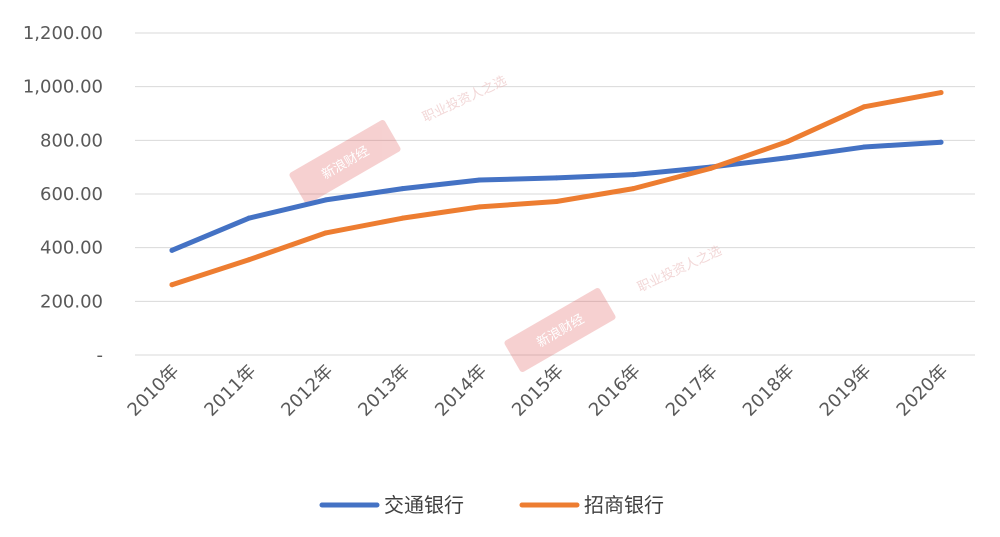 This screenshot has height=537, width=1000. Describe the element at coordinates (846, 391) in the screenshot. I see `x-tick-label: 2019年` at that location.